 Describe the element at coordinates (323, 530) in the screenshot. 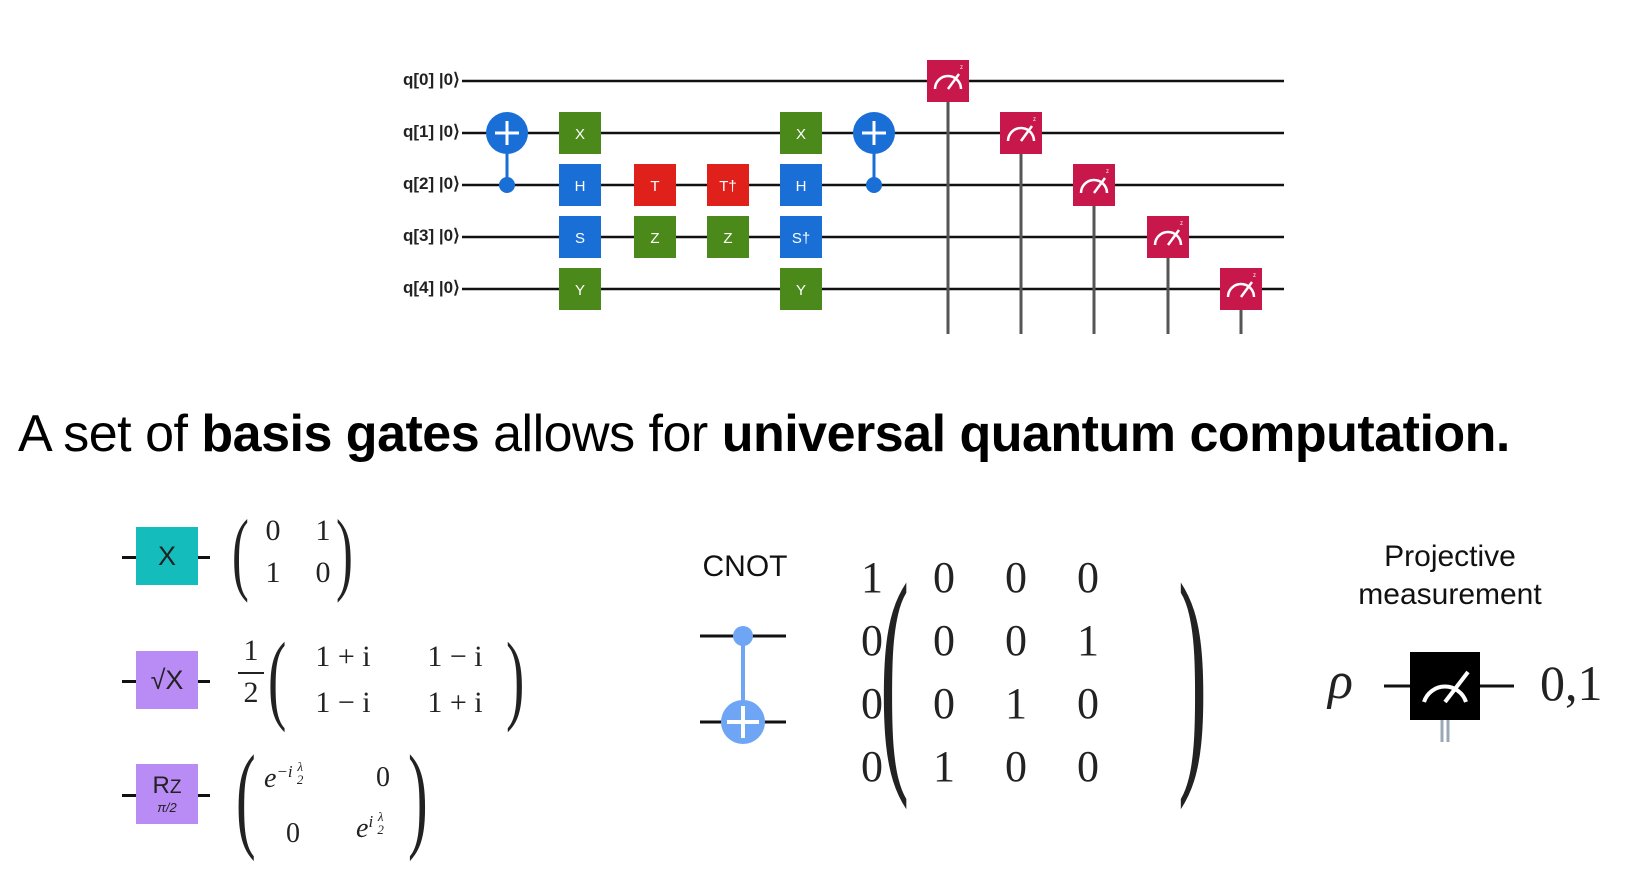

I see `x-matrix-cell: 1` at that location.